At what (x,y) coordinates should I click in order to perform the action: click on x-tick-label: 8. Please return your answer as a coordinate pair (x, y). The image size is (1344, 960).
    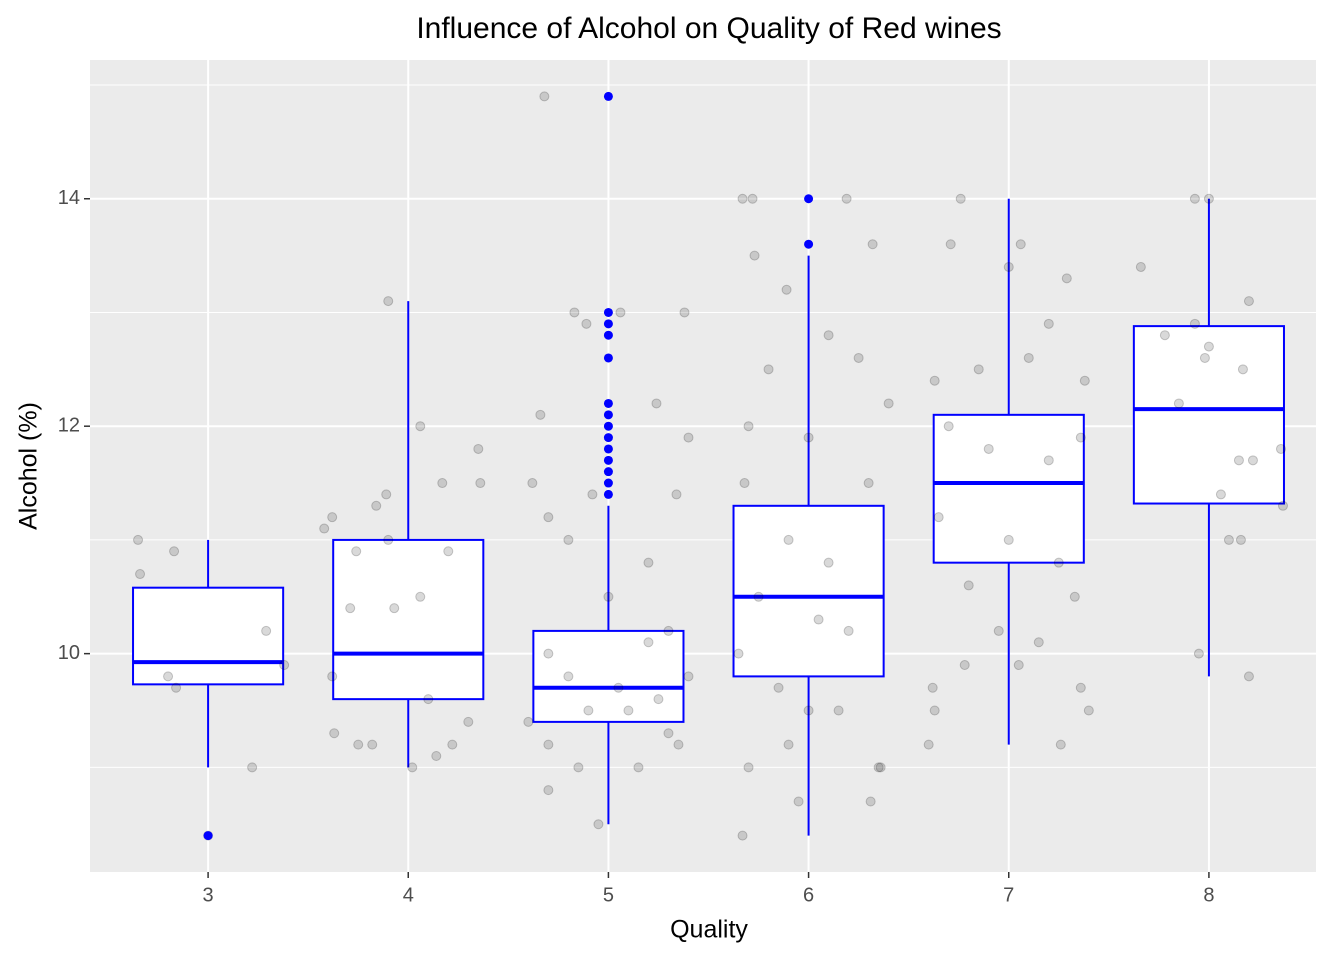
    Looking at the image, I should click on (1208, 895).